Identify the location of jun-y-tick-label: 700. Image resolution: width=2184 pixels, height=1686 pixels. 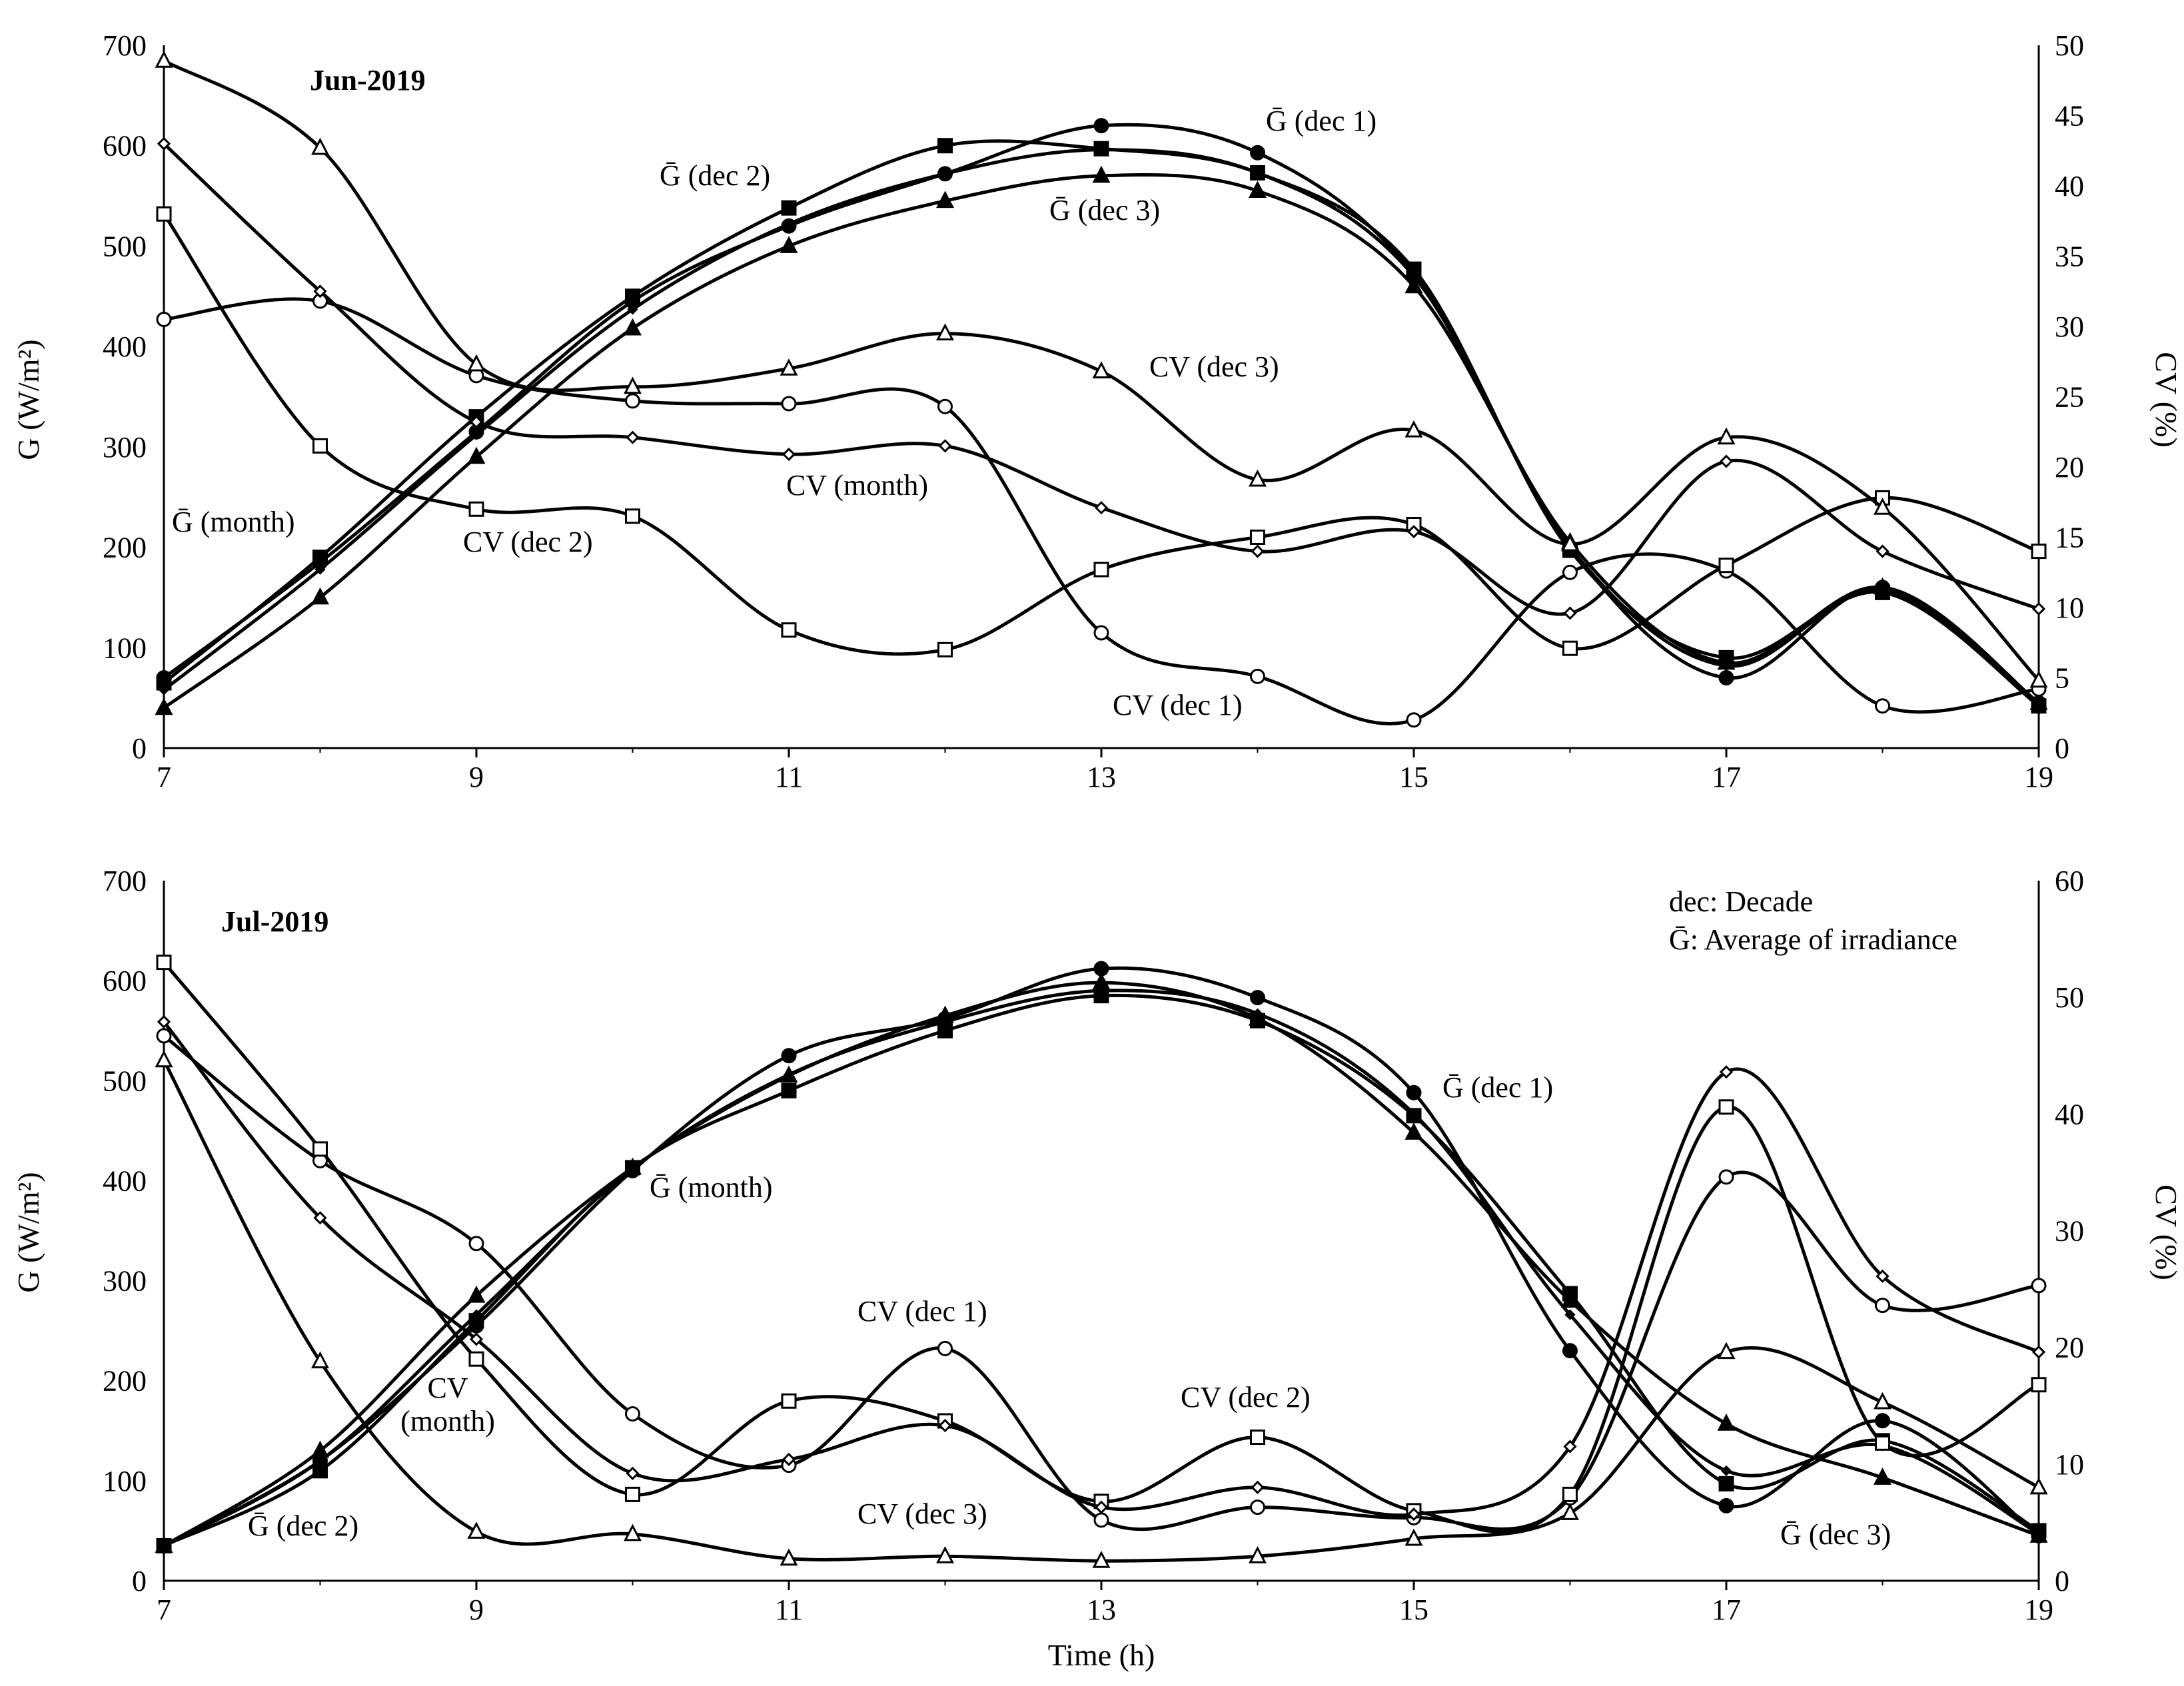
(125, 46).